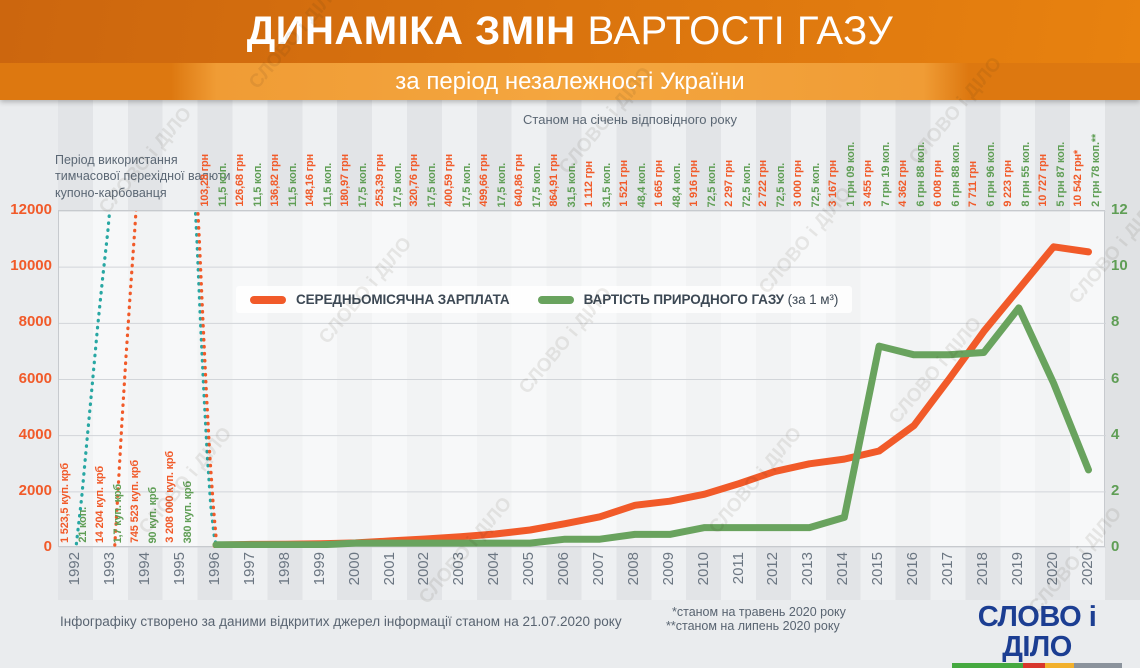 This screenshot has height=668, width=1140. Describe the element at coordinates (135, 501) in the screenshot. I see `value-label-salary: 745 523 куп. крб` at that location.